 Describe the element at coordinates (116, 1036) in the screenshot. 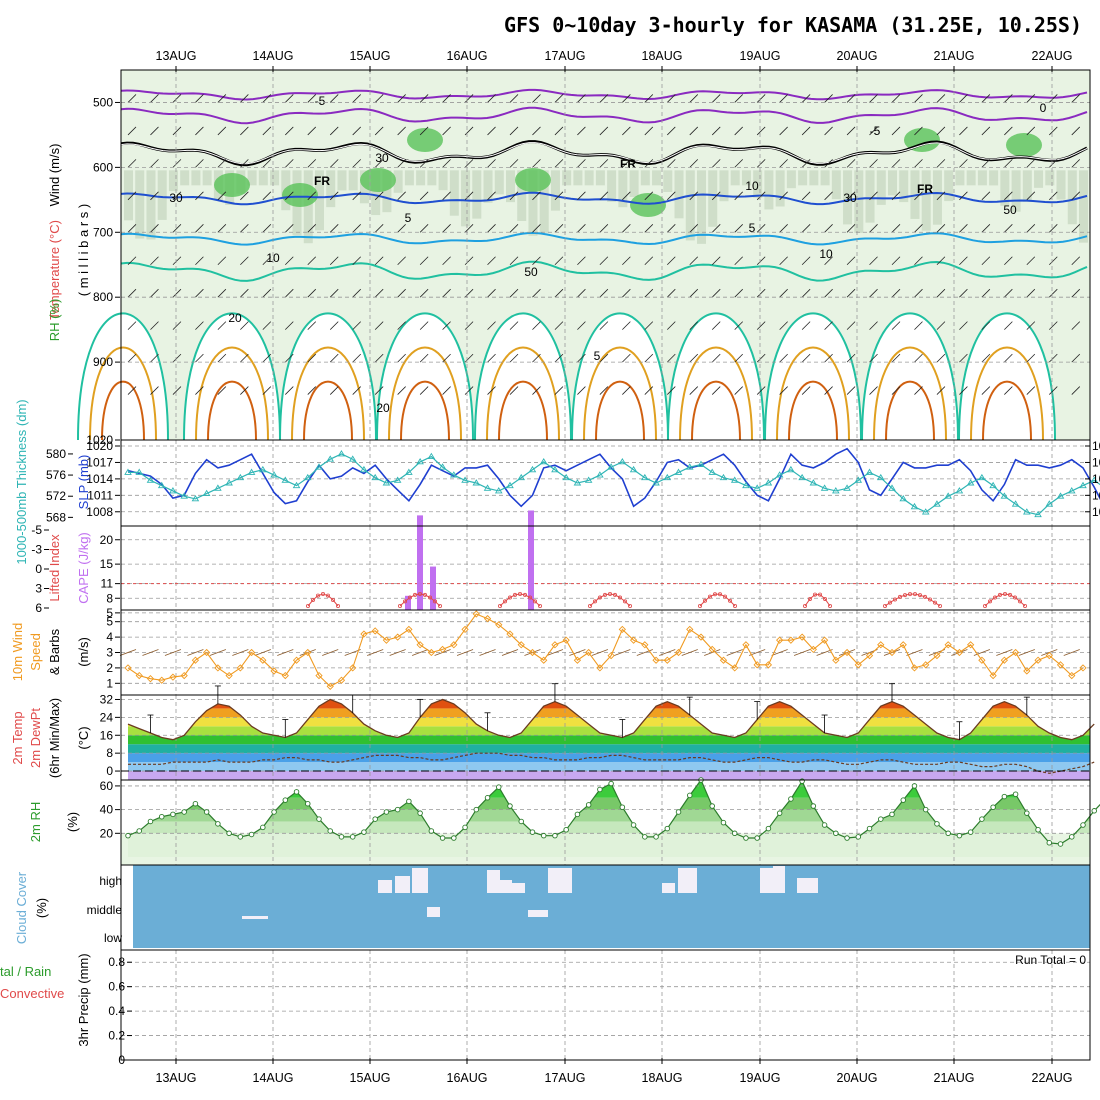

I see `precip-tick-label: 0.2` at that location.